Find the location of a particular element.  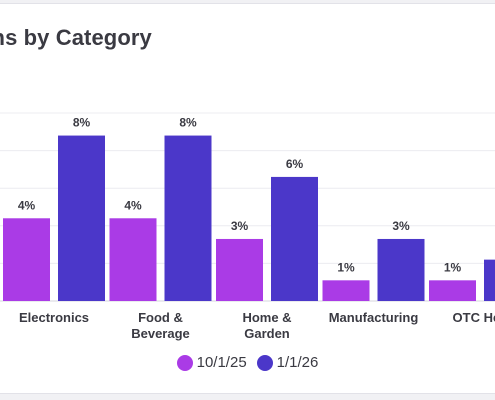

legend-item-series-2: 1/1/26 is located at coordinates (287, 362).